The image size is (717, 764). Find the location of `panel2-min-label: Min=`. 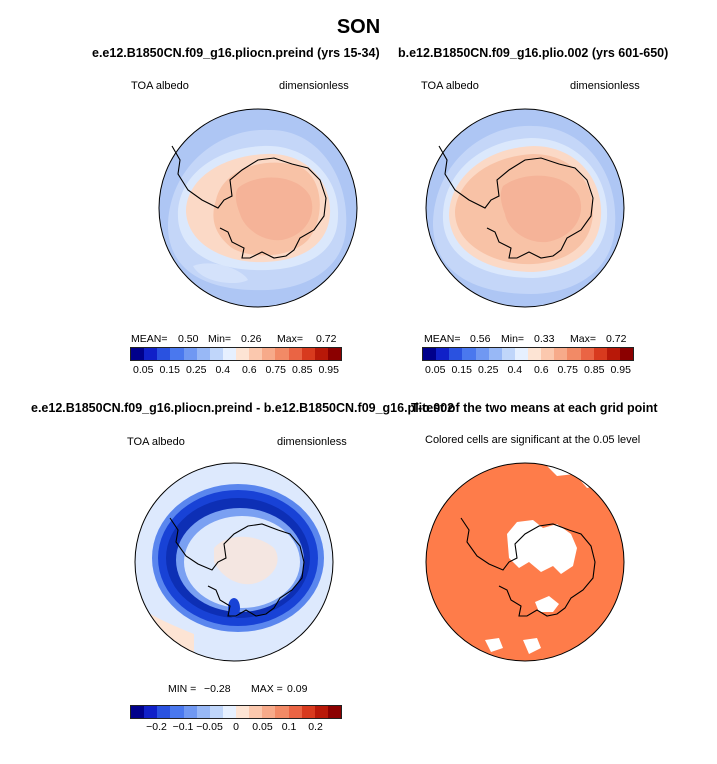

panel2-min-label: Min= is located at coordinates (513, 339).